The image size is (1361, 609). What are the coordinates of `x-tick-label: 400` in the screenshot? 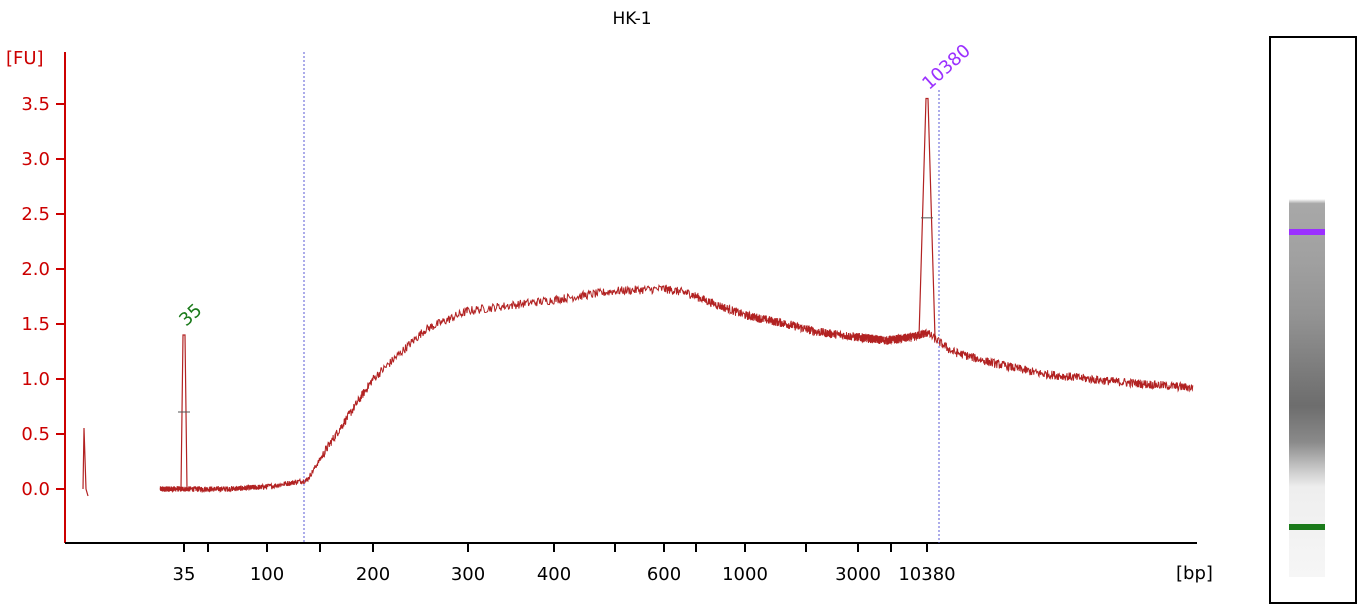 It's located at (554, 574).